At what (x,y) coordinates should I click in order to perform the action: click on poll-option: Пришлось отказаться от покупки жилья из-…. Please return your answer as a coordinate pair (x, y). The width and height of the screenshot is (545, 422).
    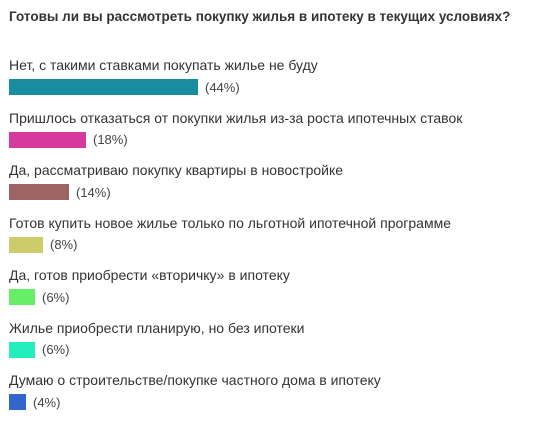
    Looking at the image, I should click on (274, 134).